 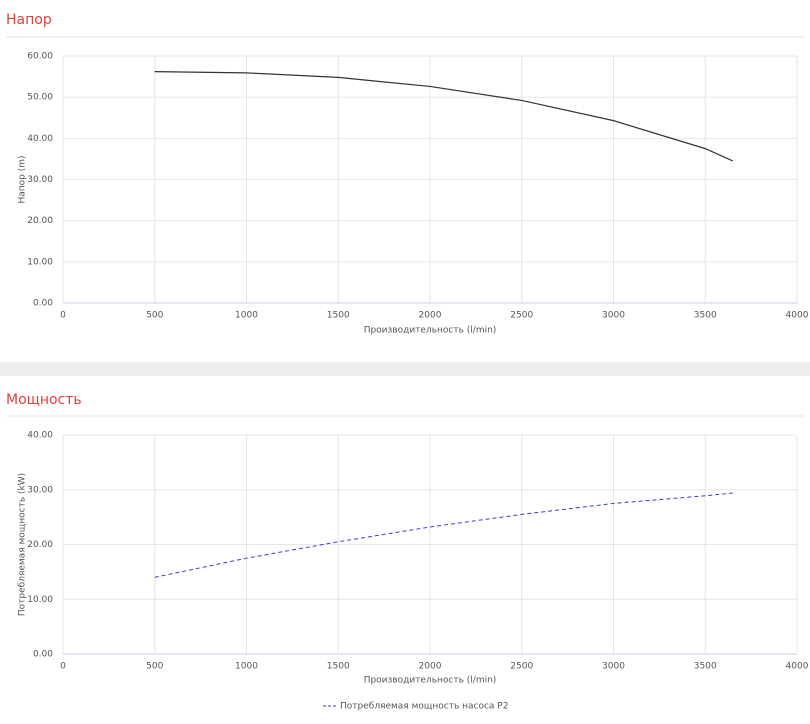 What do you see at coordinates (23, 179) in the screenshot?
I see `y-axis-label: Напор (m)` at bounding box center [23, 179].